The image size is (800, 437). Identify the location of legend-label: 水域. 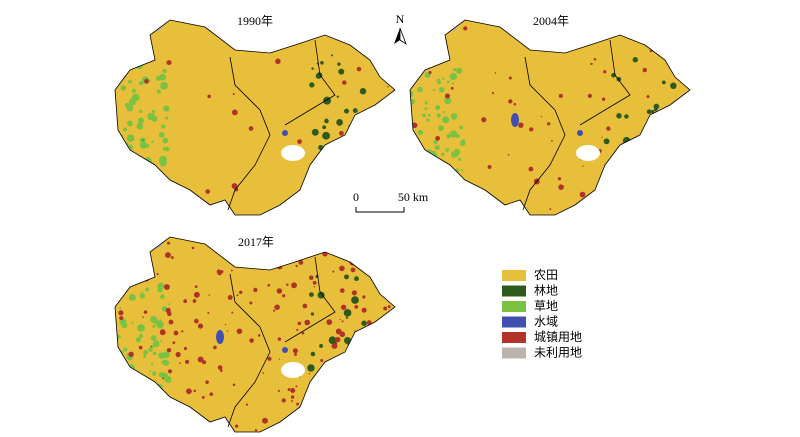
(546, 321).